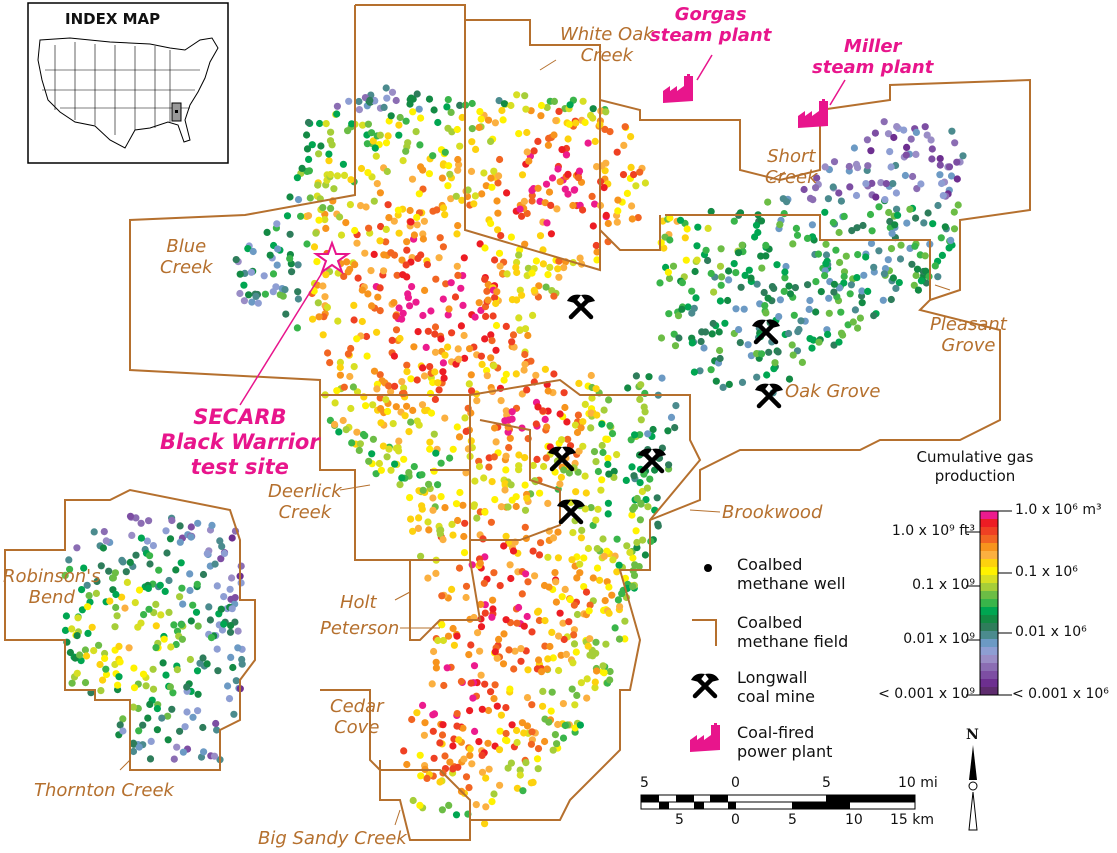 The height and width of the screenshot is (853, 1117). Describe the element at coordinates (644, 783) in the screenshot. I see `scale-mi-label: 5` at that location.